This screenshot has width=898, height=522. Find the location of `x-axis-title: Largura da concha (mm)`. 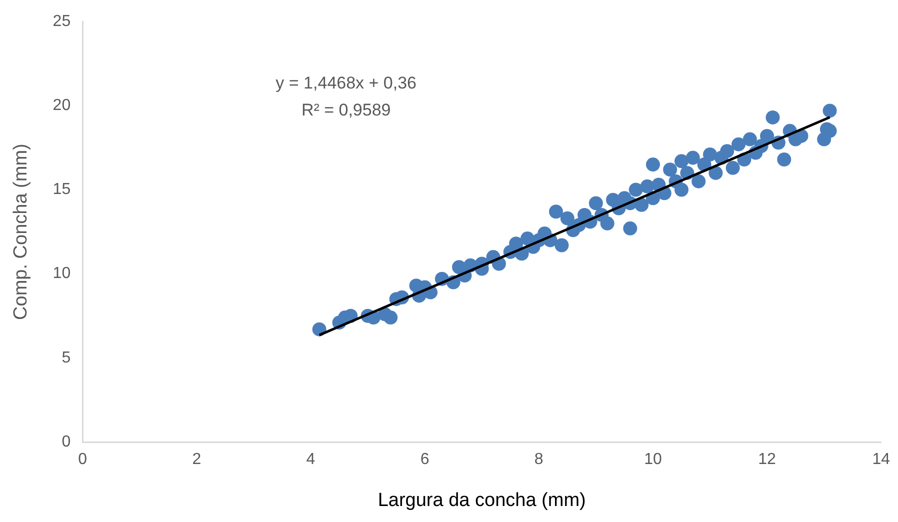

x-axis-title: Largura da concha (mm) is located at coordinates (482, 500).